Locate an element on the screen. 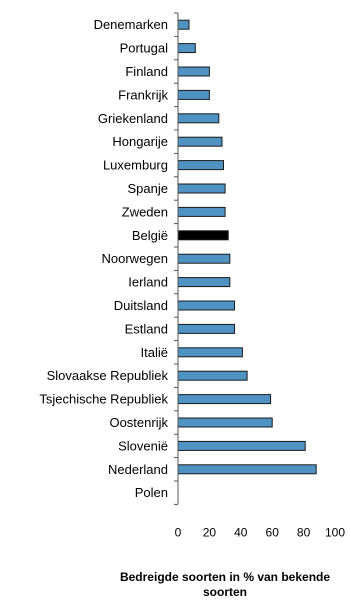 The width and height of the screenshot is (351, 601). axes-group is located at coordinates (176, 258).